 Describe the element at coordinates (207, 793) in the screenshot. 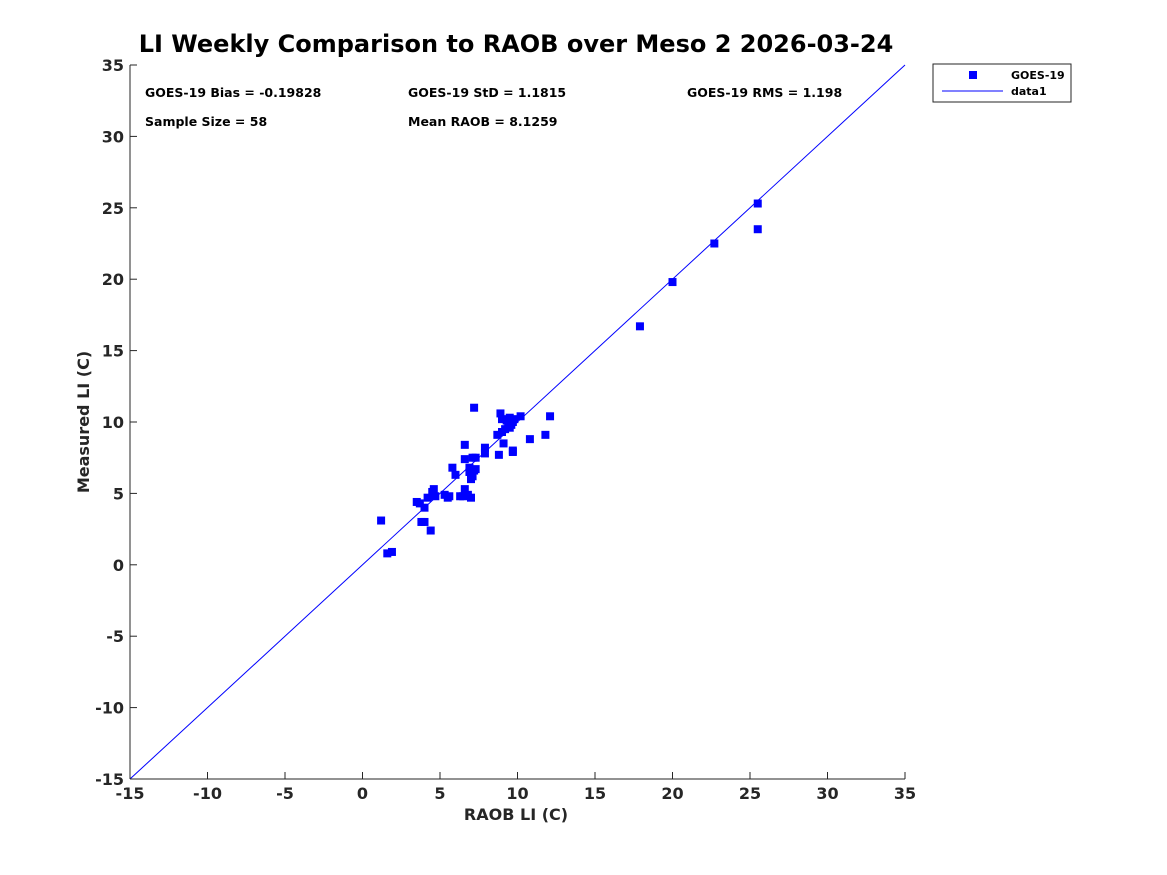

I see `x-tick-label: -10` at that location.